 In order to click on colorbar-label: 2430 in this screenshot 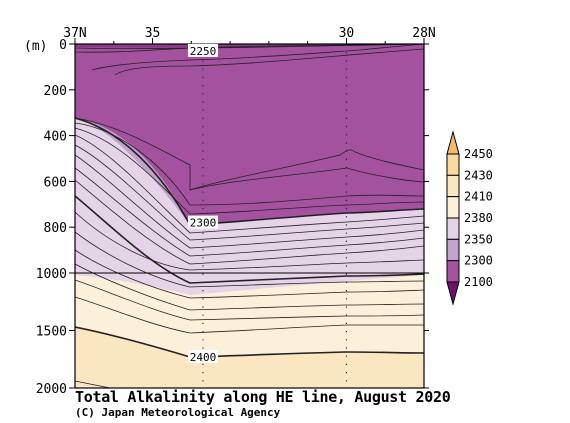, I will do `click(478, 175)`.